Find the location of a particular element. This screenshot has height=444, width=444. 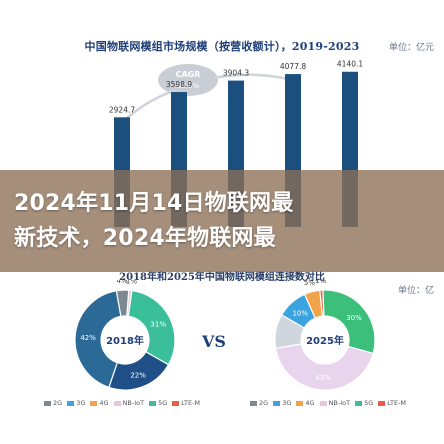

pie-chart-2025: 10% 5% 1% 30% 43% 2025年 is located at coordinates (325, 335).